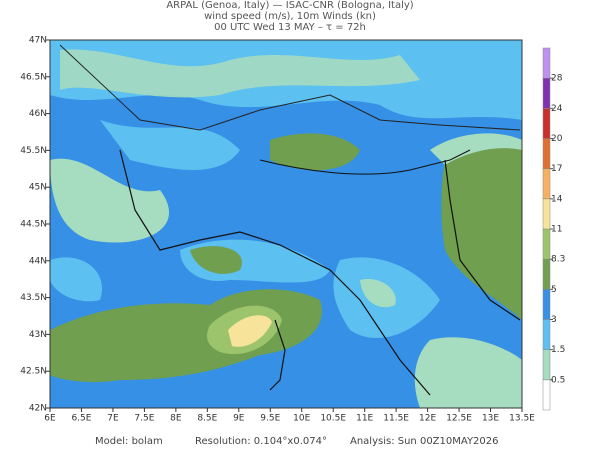 The image size is (600, 454). I want to click on x-tick-label: 8E, so click(176, 419).